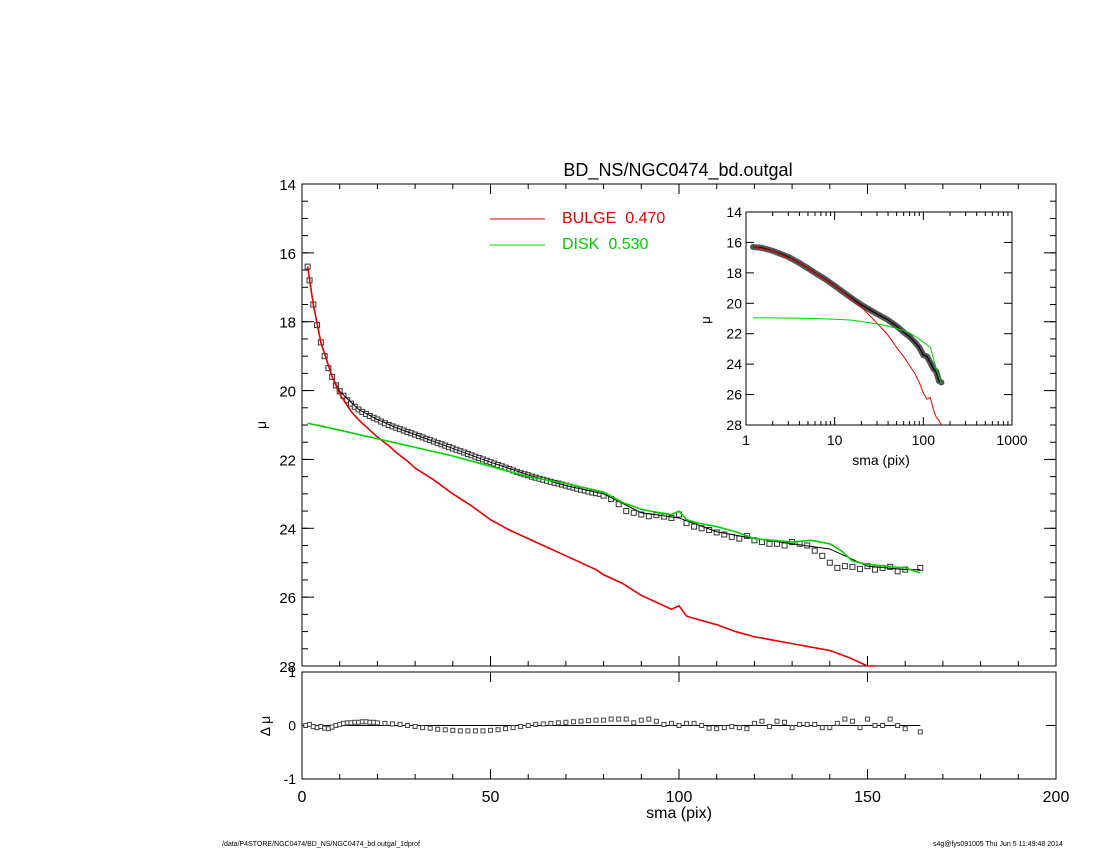  Describe the element at coordinates (287, 460) in the screenshot. I see `main-y-tick-label: 22` at that location.